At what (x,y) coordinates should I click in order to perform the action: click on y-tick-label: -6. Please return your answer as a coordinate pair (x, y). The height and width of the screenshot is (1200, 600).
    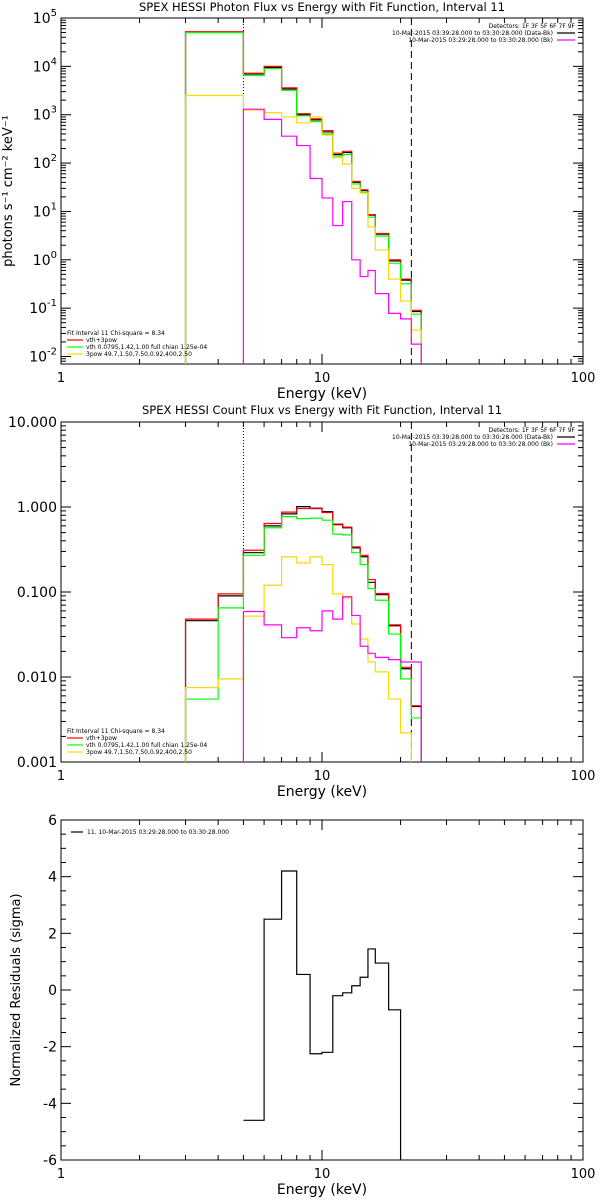
    Looking at the image, I should click on (50, 1161).